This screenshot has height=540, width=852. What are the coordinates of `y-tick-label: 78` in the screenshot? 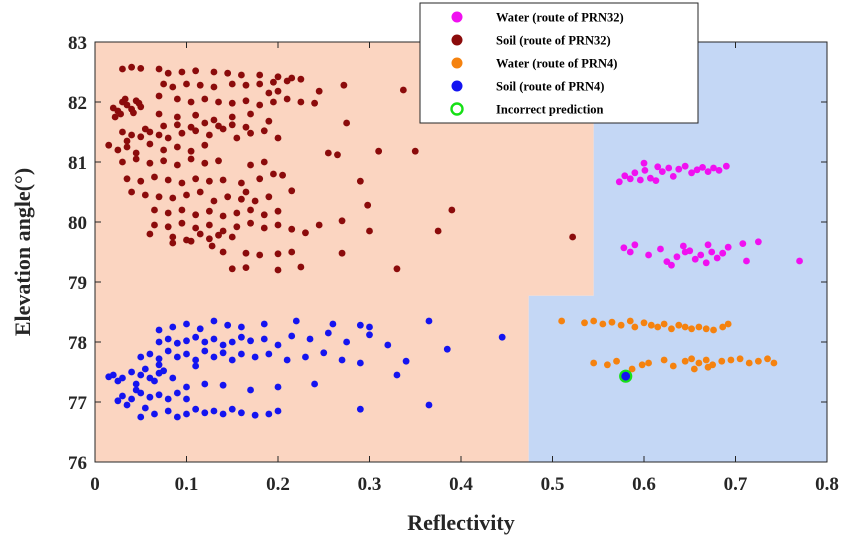 It's located at (77, 343).